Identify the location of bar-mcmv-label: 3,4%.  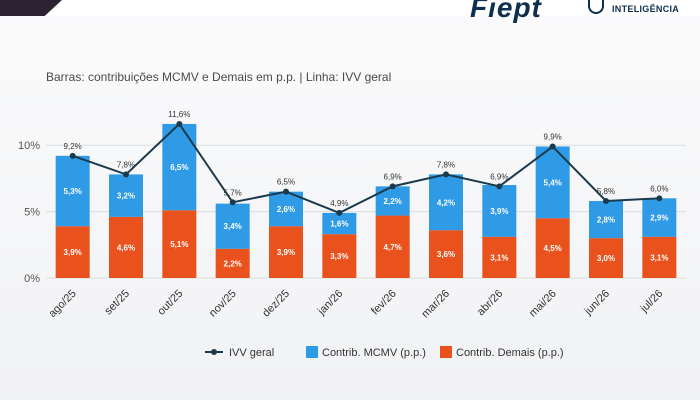
(233, 226).